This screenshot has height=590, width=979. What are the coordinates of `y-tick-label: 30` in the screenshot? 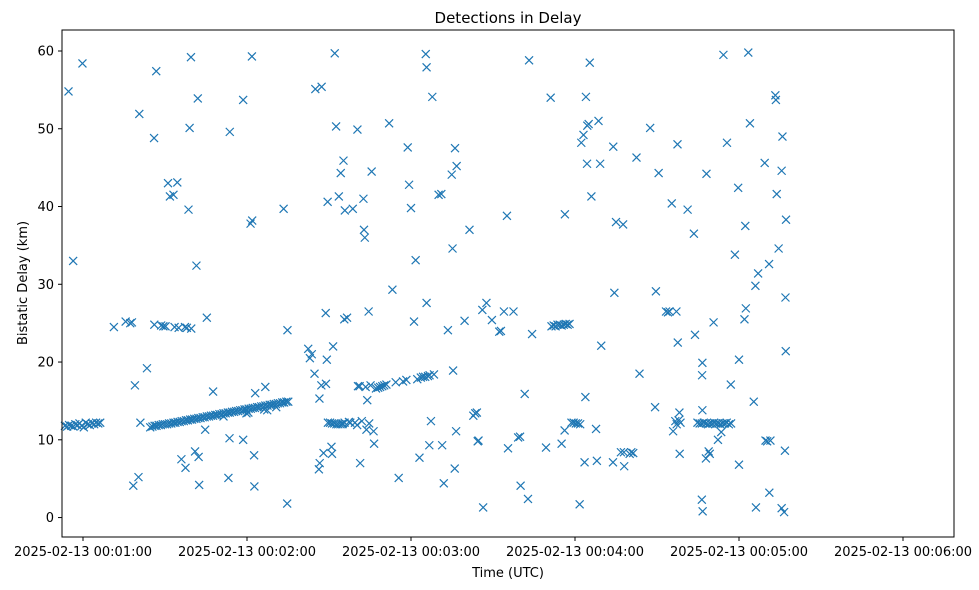 It's located at (45, 285).